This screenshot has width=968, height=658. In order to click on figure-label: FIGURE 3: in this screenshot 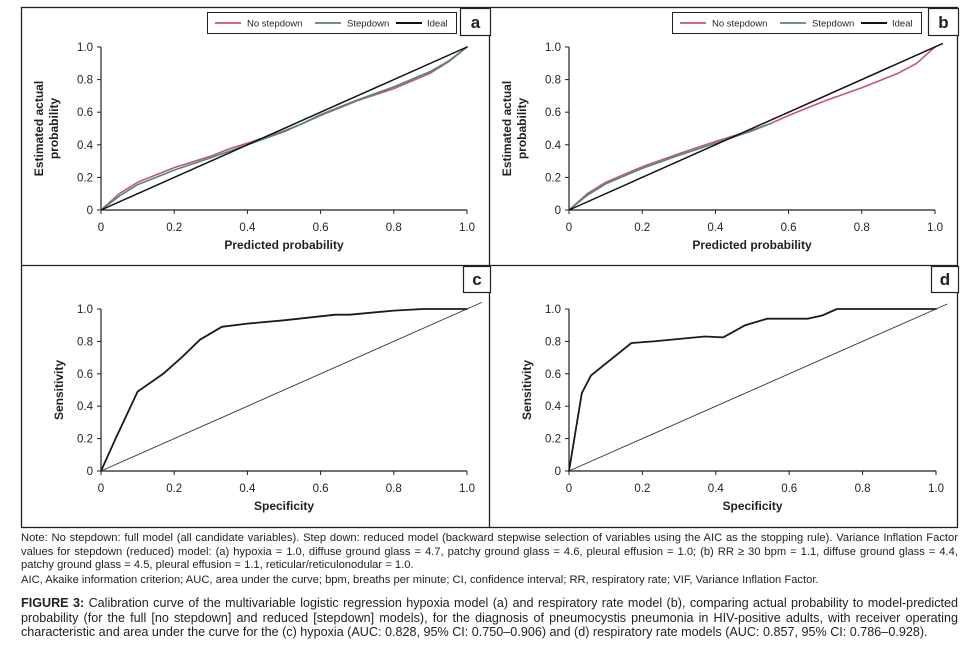, I will do `click(53, 603)`.